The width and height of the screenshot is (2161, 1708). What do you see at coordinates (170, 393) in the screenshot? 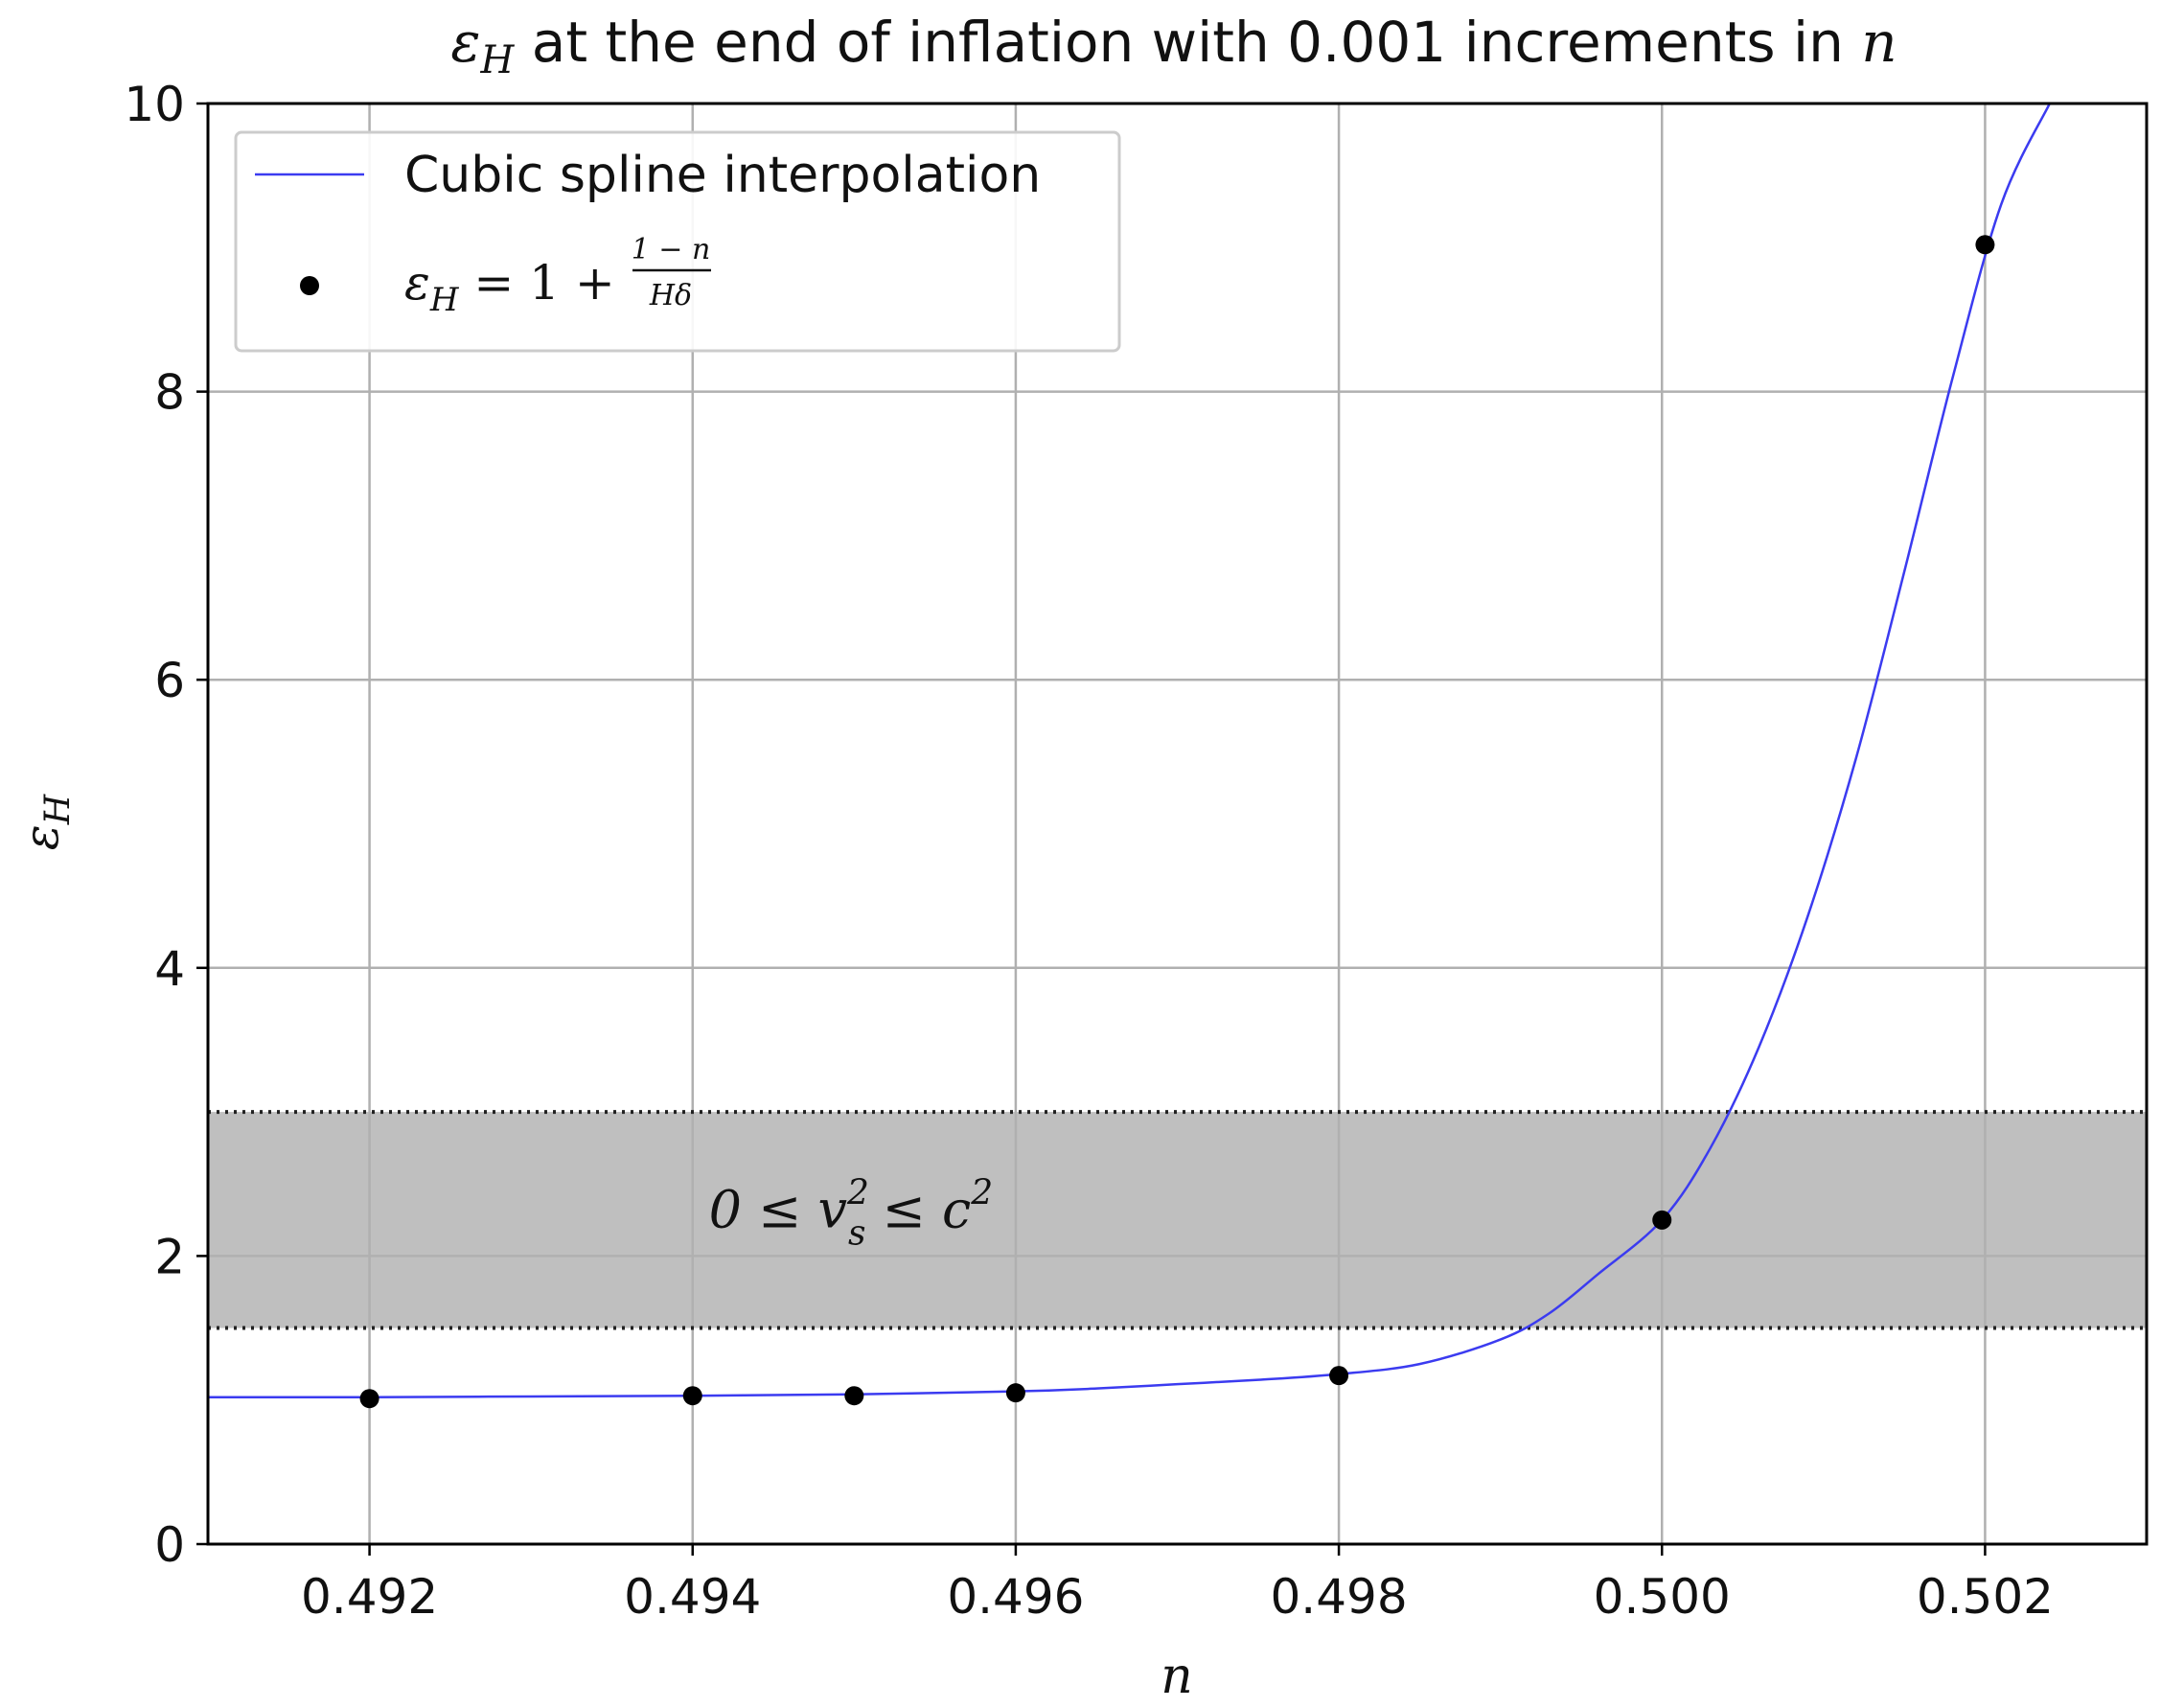
I see `y-tick-label-4: 8` at bounding box center [170, 393].